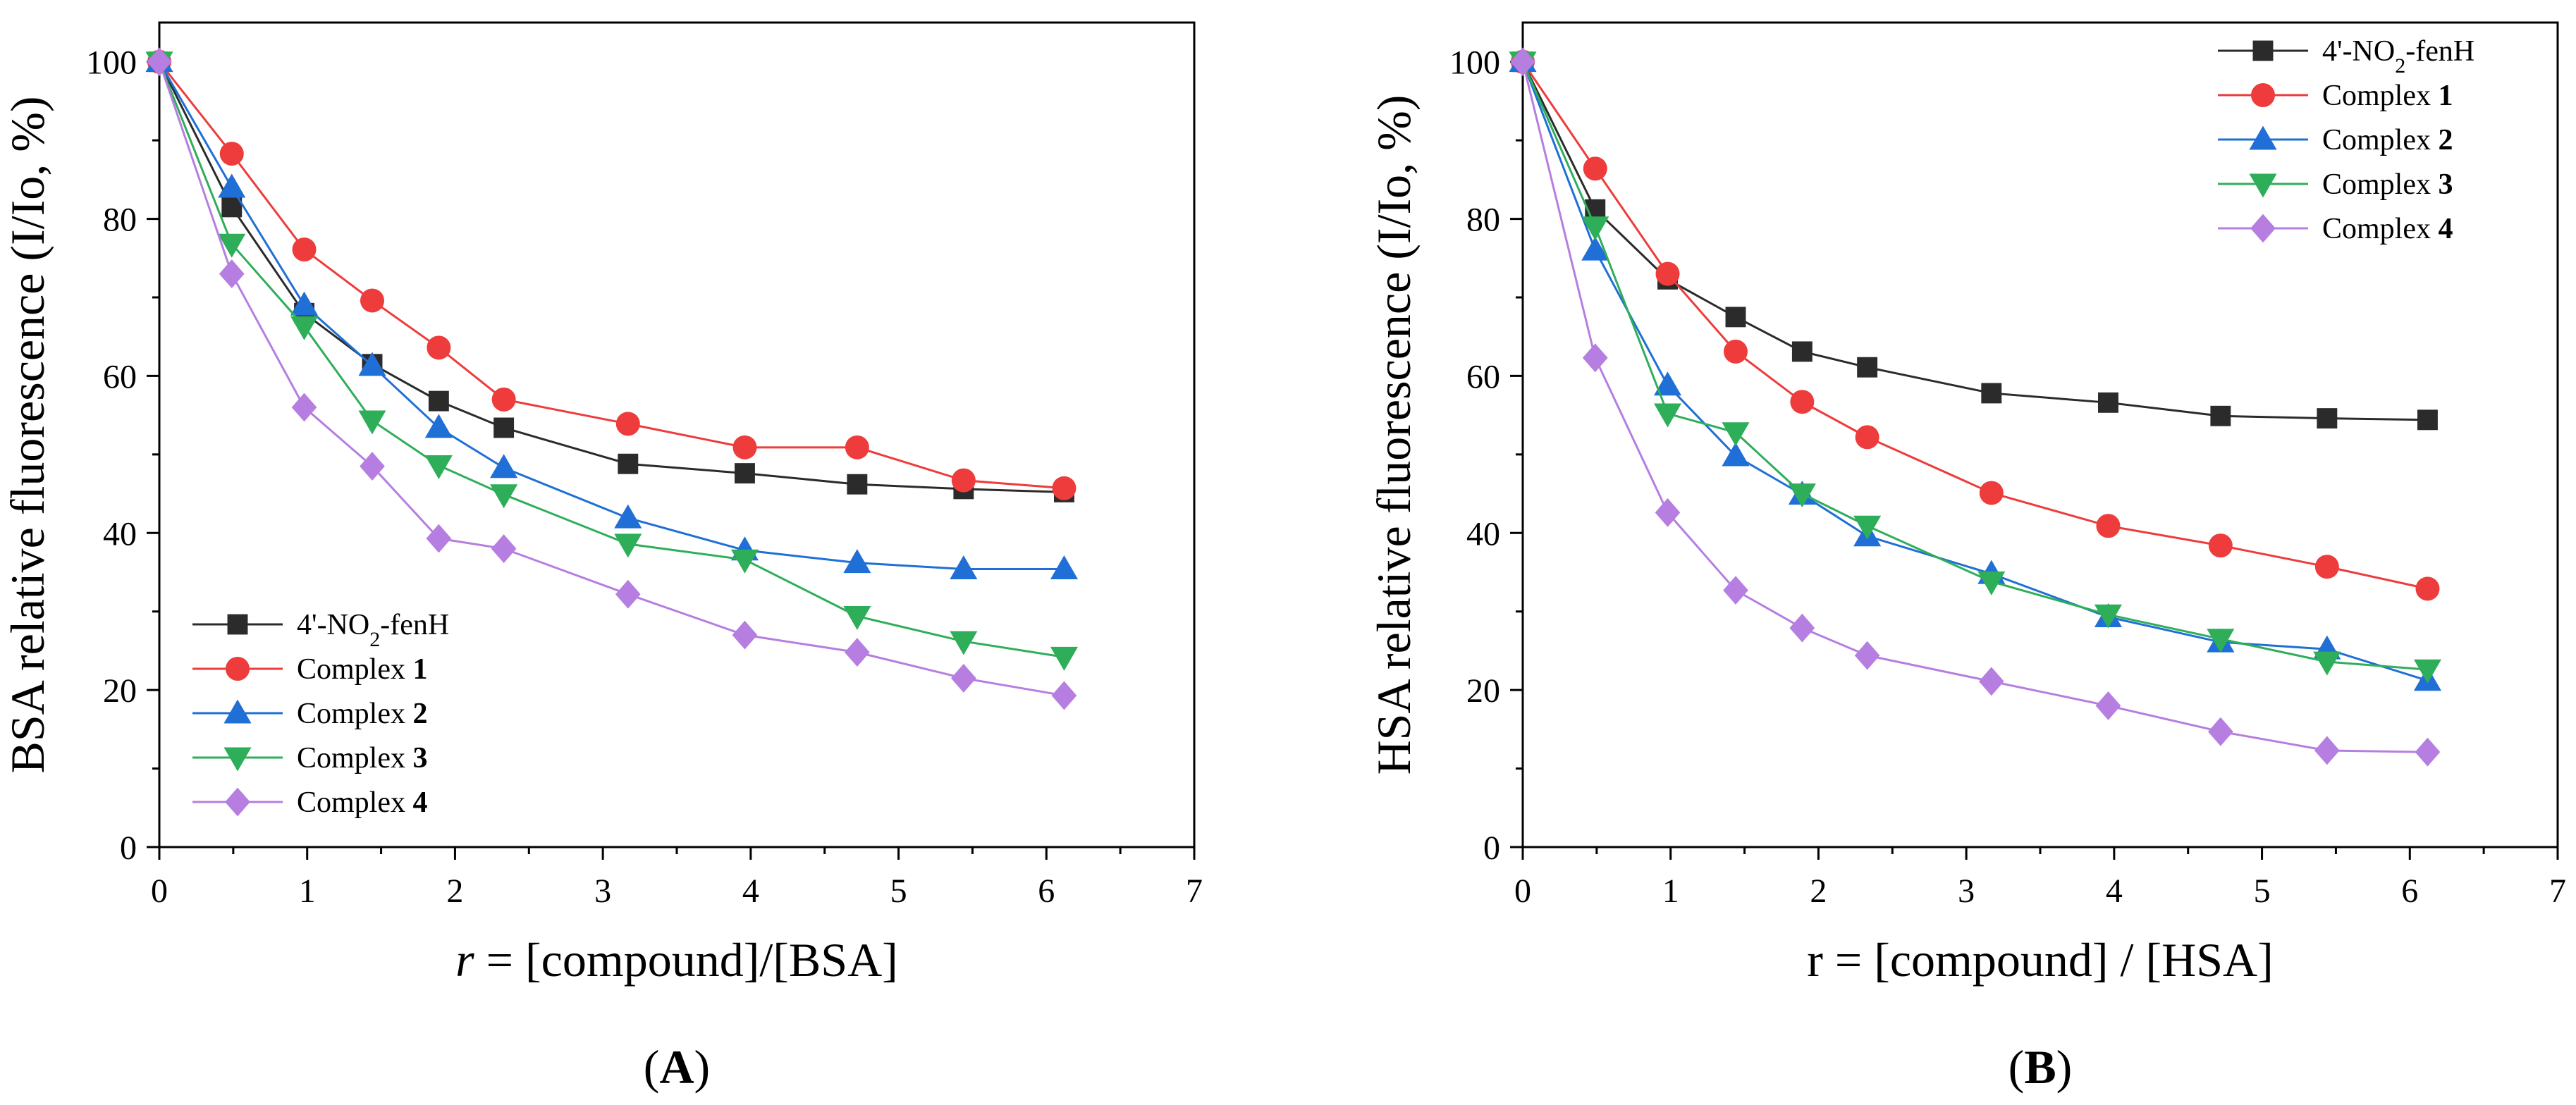 The height and width of the screenshot is (1105, 2576). What do you see at coordinates (1474, 63) in the screenshot?
I see `y-tick-label: 100` at bounding box center [1474, 63].